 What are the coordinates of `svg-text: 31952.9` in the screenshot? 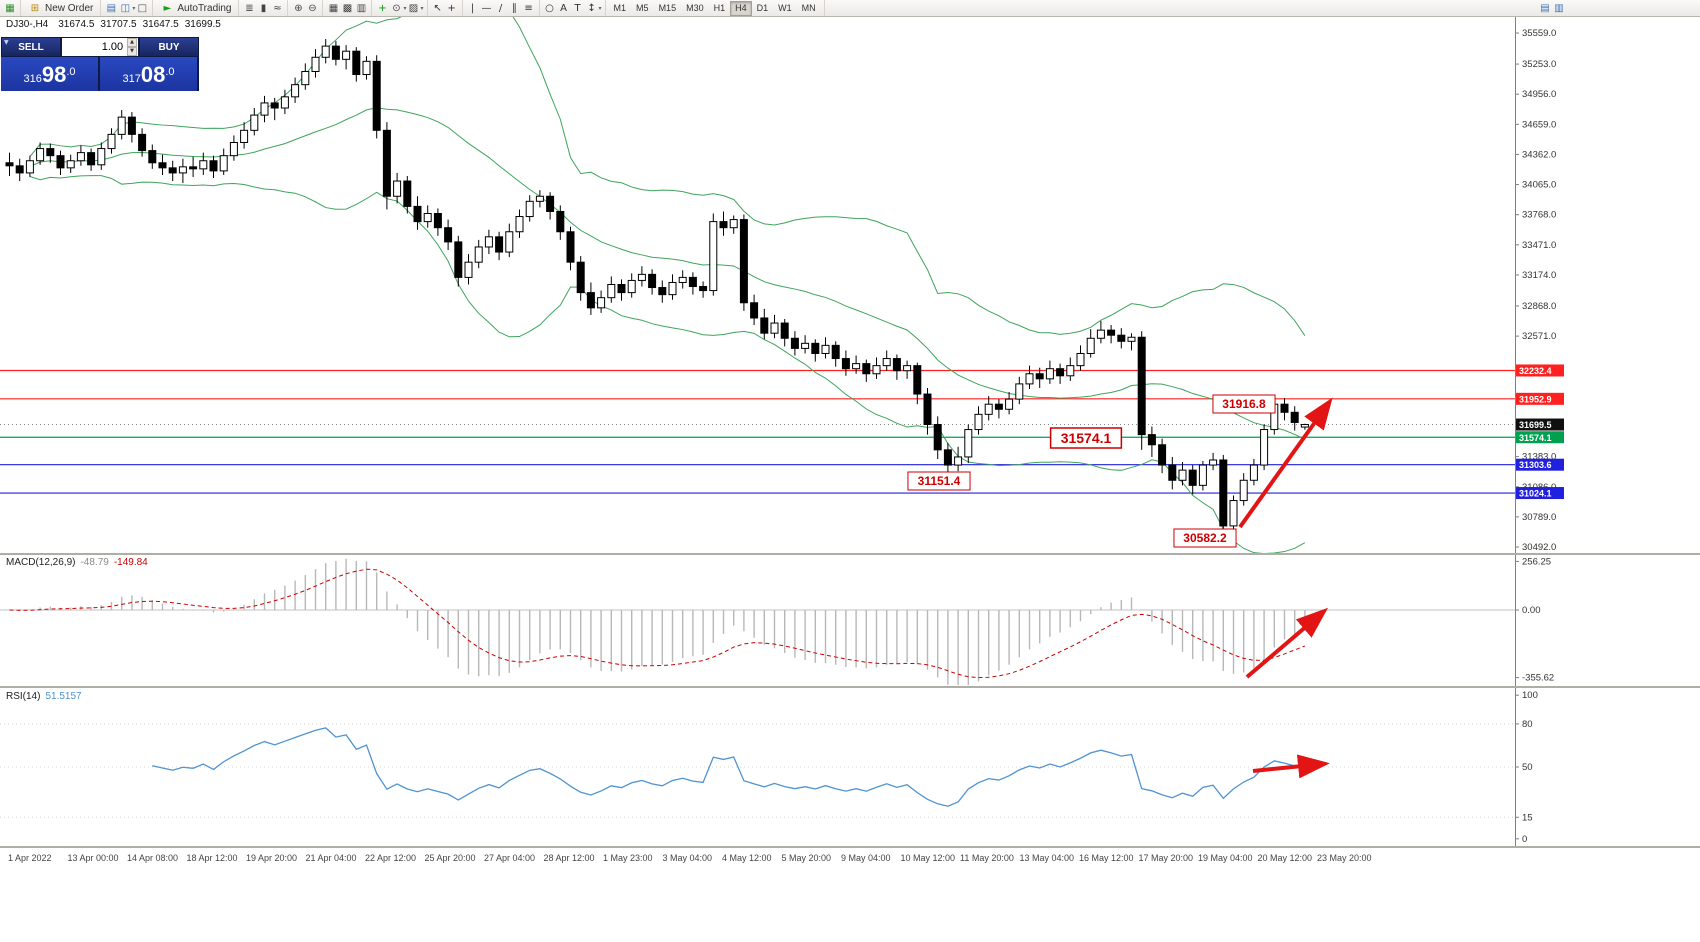 It's located at (1535, 399).